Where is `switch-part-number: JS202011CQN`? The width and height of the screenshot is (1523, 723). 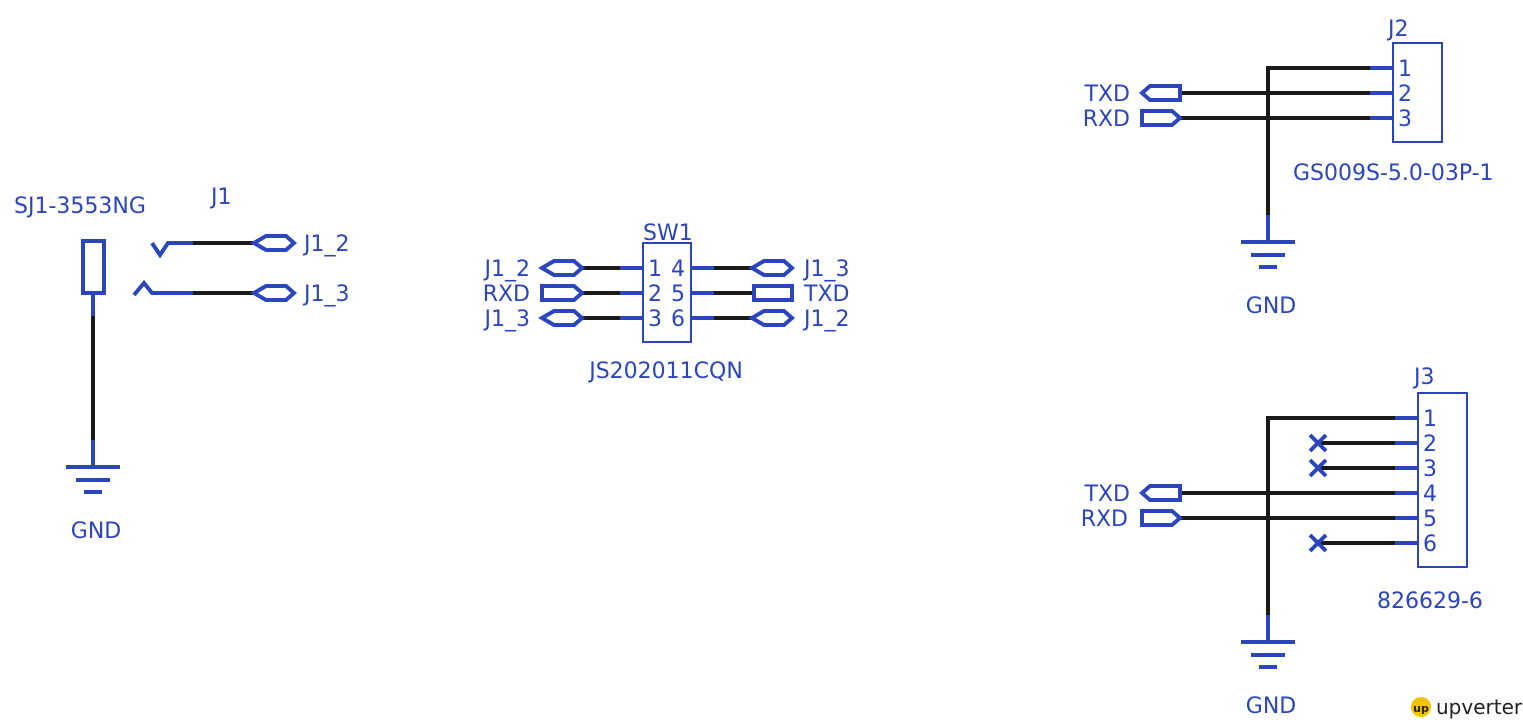
switch-part-number: JS202011CQN is located at coordinates (665, 371).